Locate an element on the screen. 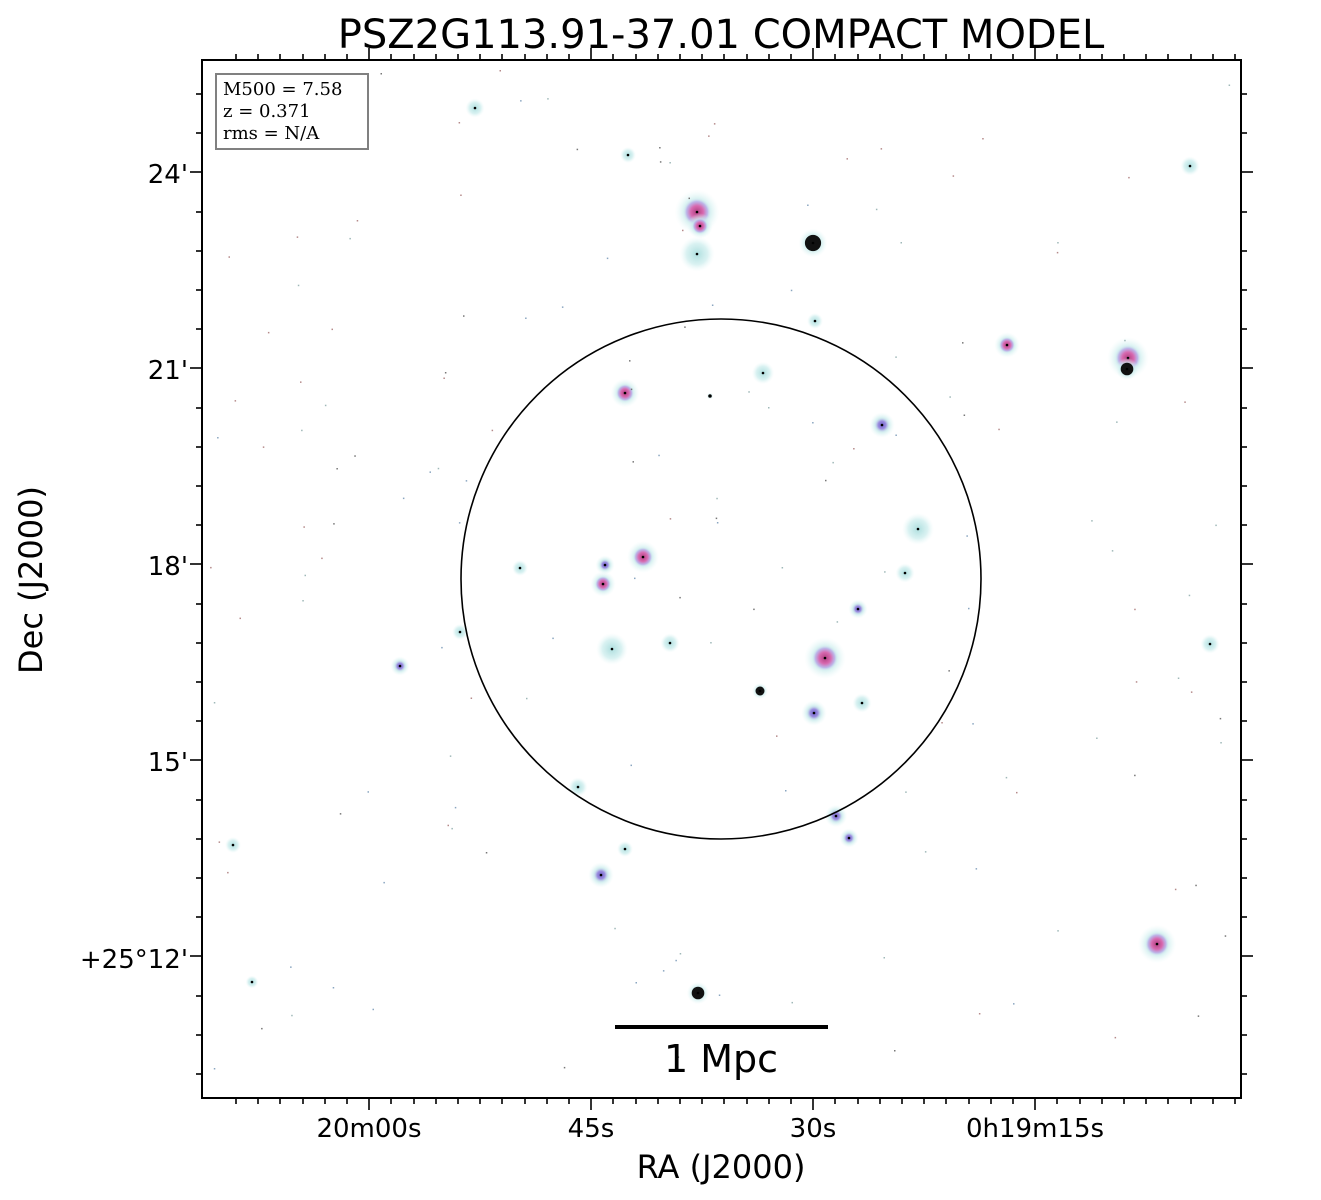 This screenshot has height=1200, width=1321. x-tick-label: 0h19m15s is located at coordinates (1035, 1129).